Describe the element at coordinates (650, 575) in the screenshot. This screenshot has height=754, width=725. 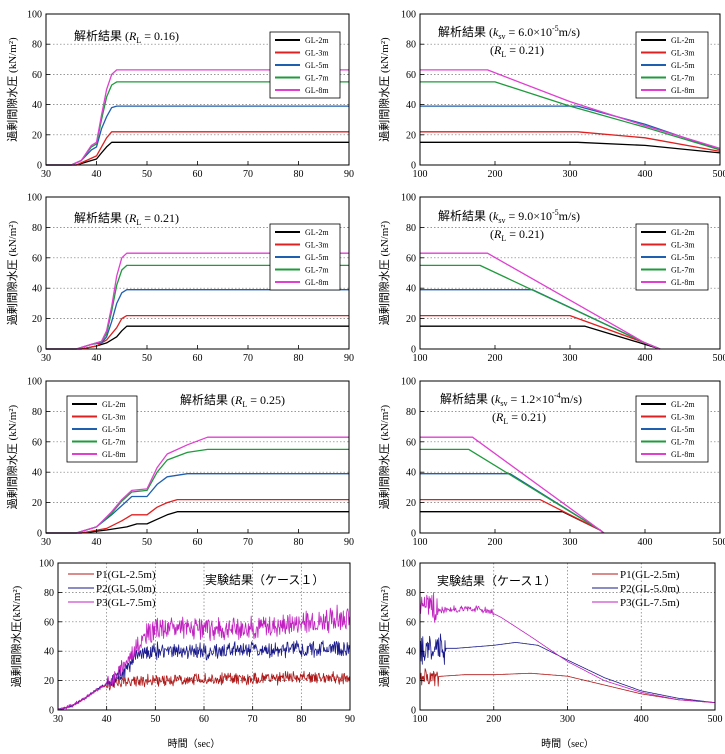
I see `legend-label: P1(GL-2.5m)` at that location.